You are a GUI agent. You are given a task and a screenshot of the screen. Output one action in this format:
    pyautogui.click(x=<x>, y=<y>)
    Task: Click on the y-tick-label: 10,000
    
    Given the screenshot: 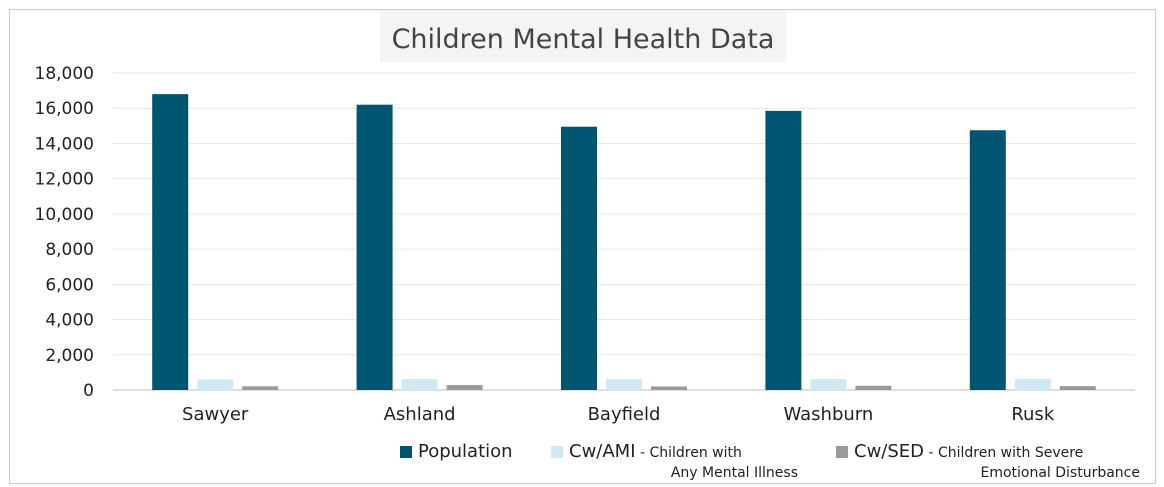 What is the action you would take?
    pyautogui.click(x=64, y=215)
    